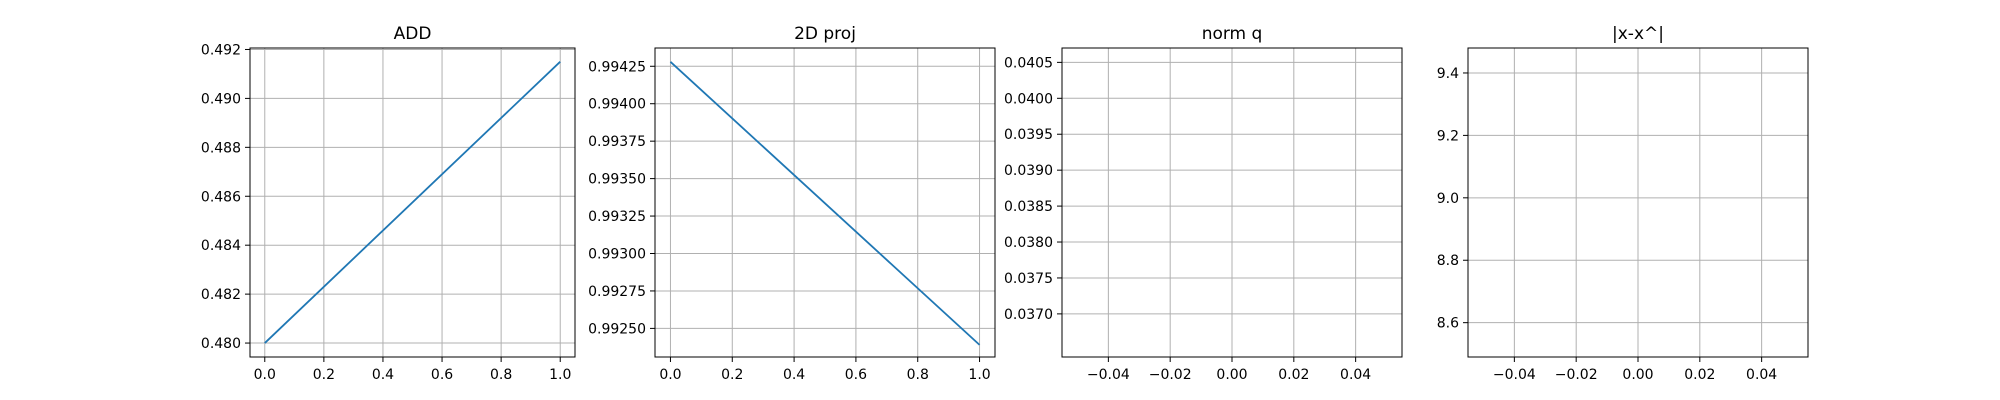 This screenshot has width=2000, height=400. Describe the element at coordinates (825, 34) in the screenshot. I see `chart-title: 2D proj` at that location.